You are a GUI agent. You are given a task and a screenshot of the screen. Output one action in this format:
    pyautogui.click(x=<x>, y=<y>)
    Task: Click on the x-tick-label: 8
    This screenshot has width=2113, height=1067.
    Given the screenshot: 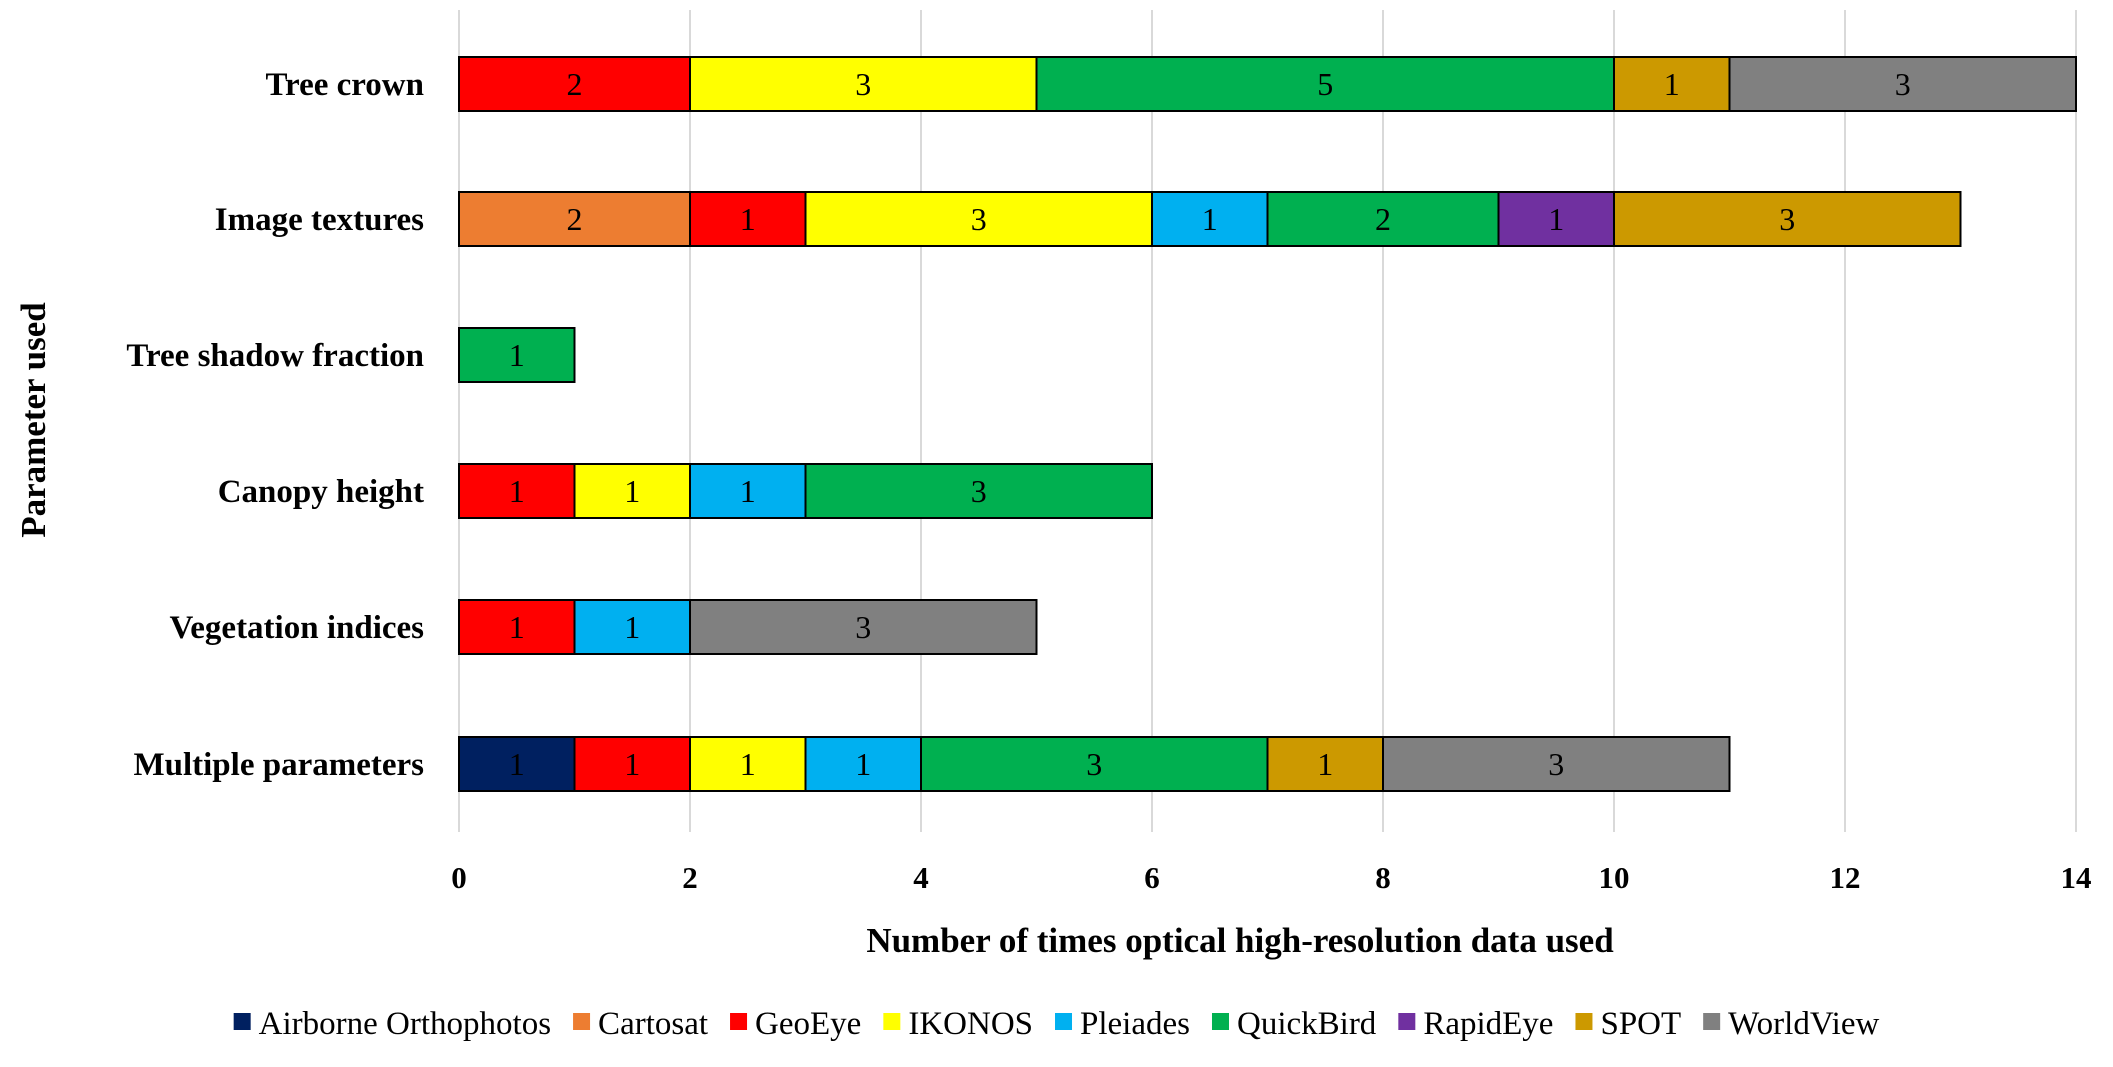 What is the action you would take?
    pyautogui.click(x=1383, y=877)
    